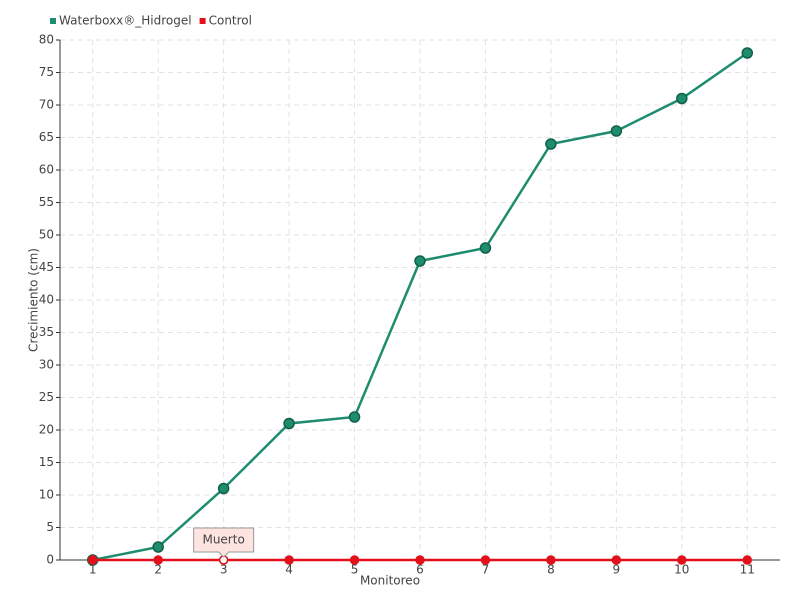 This screenshot has width=800, height=600. What do you see at coordinates (486, 570) in the screenshot?
I see `x-tick-label: 7` at bounding box center [486, 570].